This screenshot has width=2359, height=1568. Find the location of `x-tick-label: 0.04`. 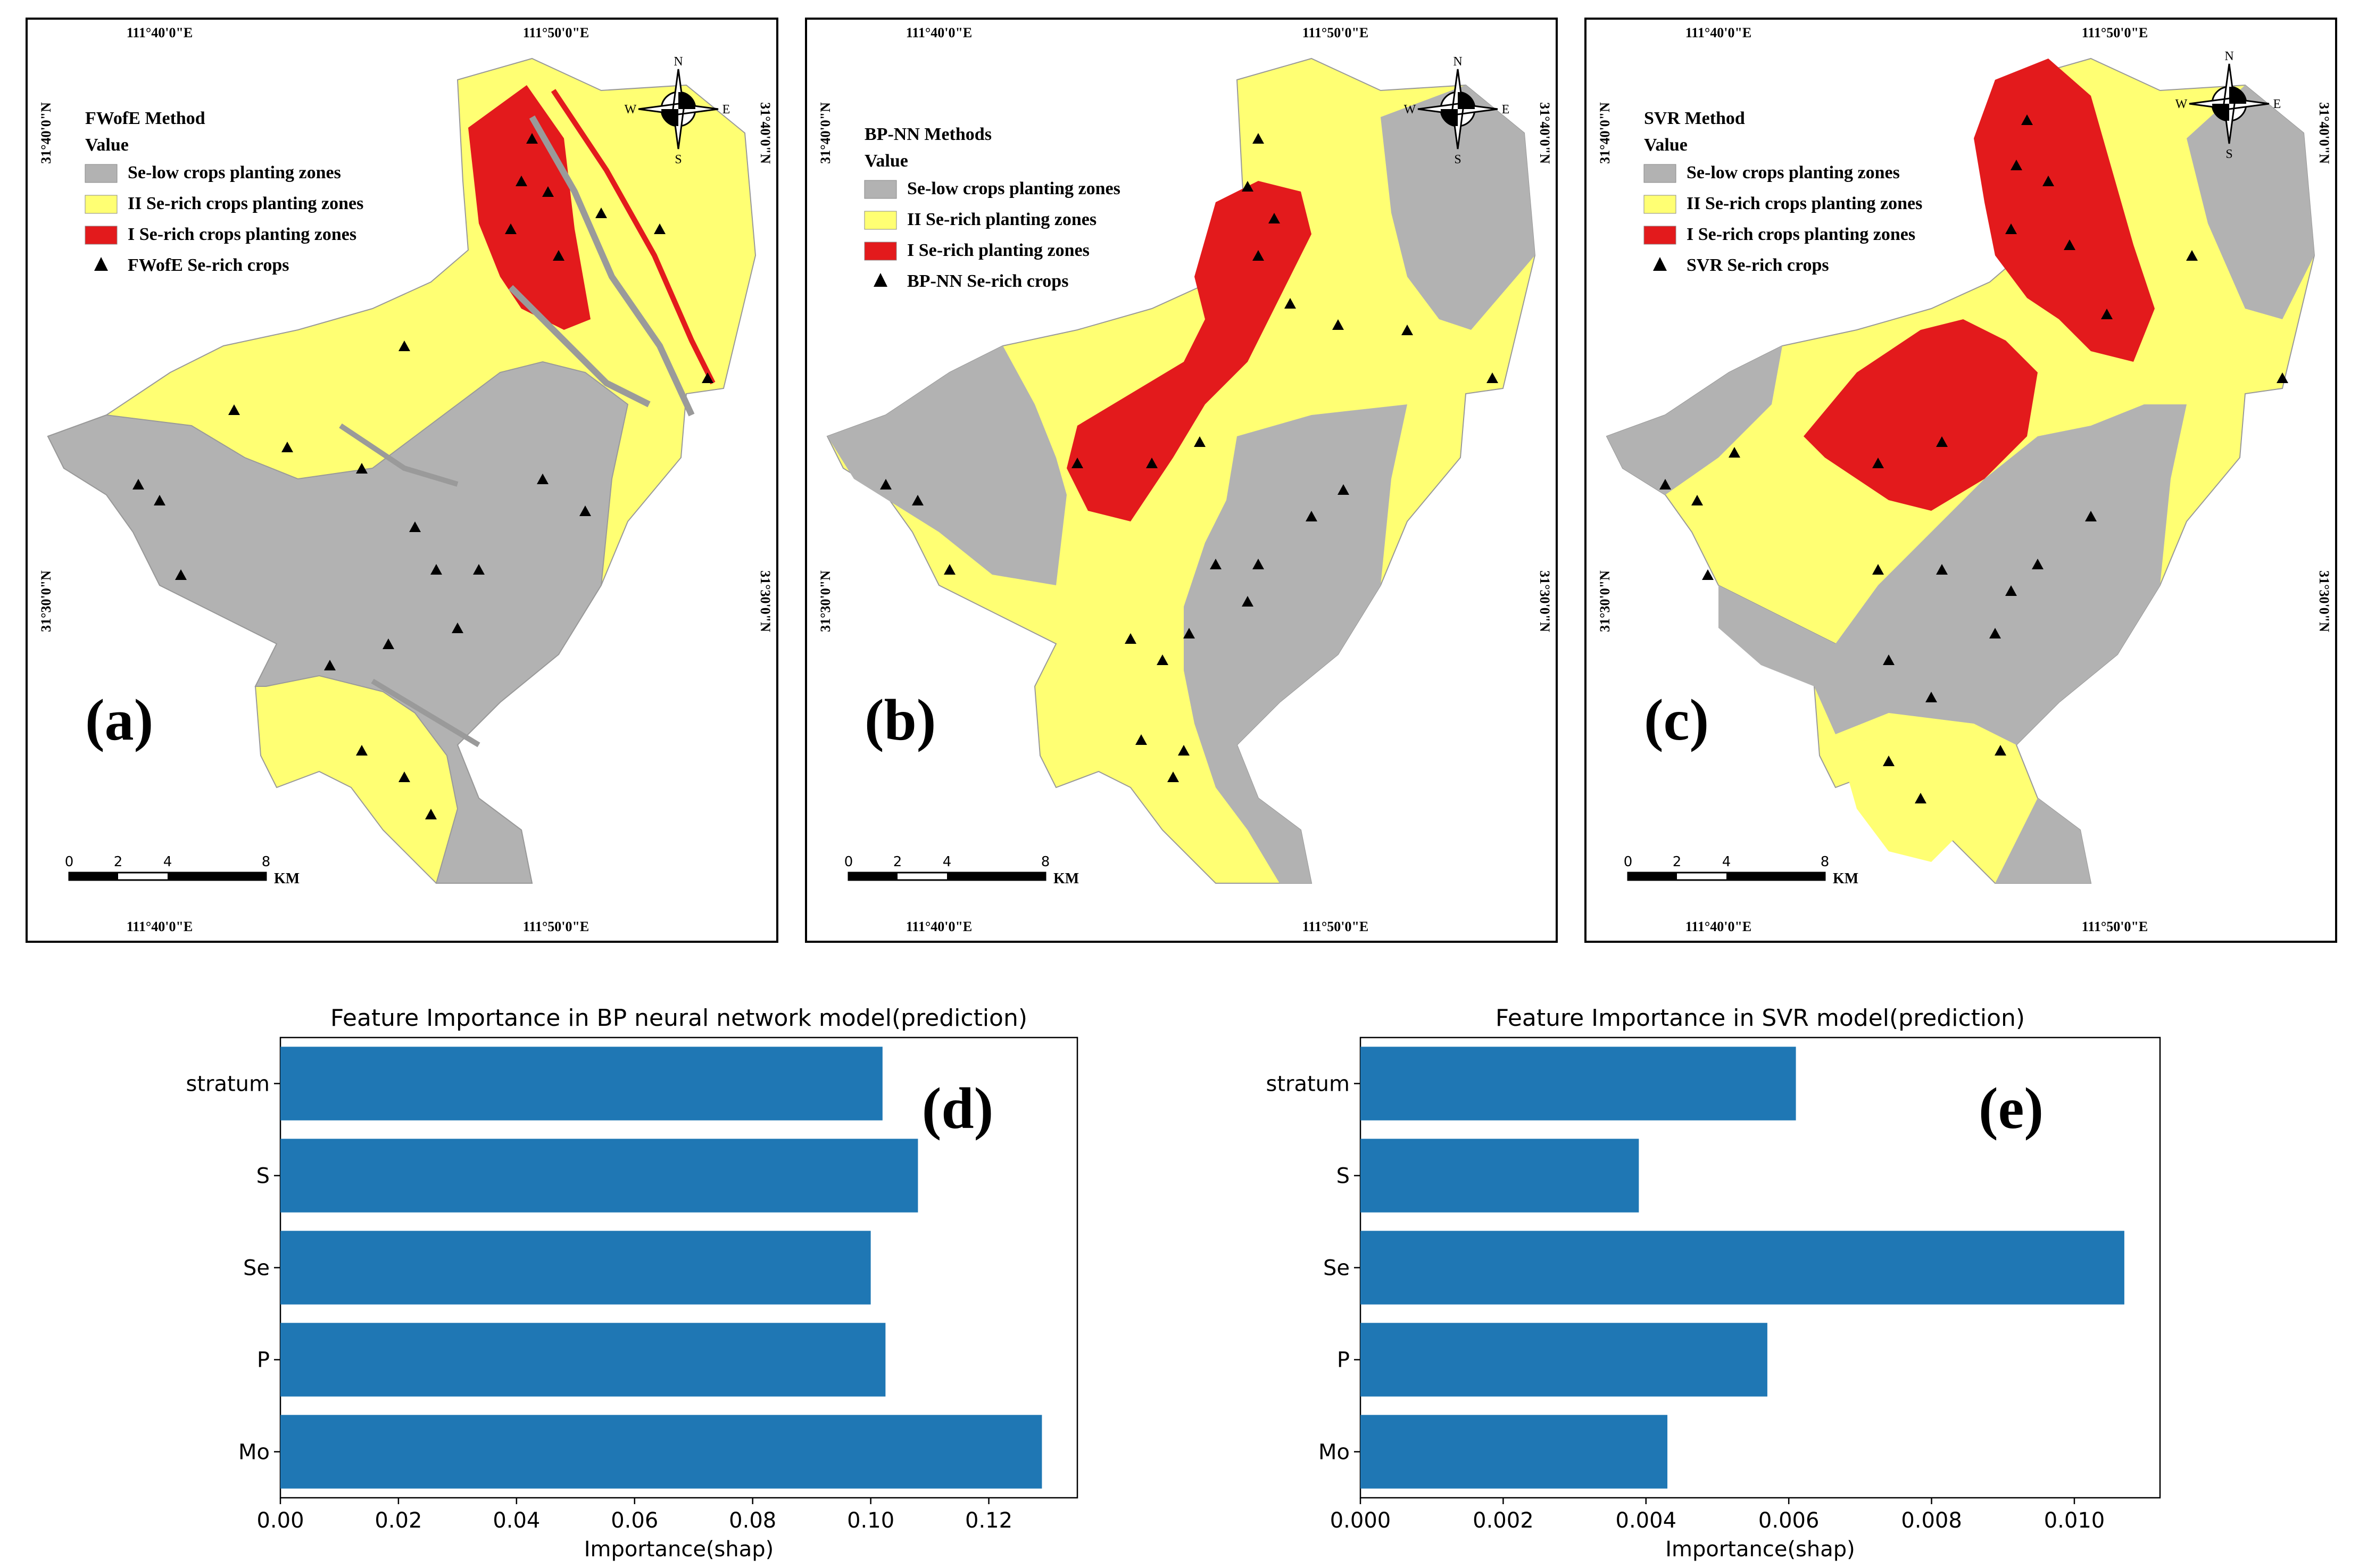

x-tick-label: 0.04 is located at coordinates (517, 1520).